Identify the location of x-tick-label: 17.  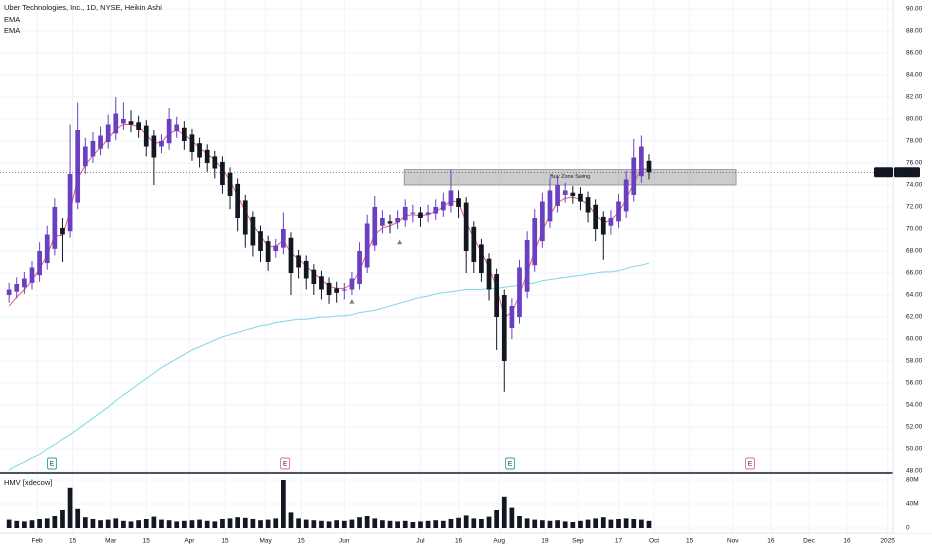
(619, 541).